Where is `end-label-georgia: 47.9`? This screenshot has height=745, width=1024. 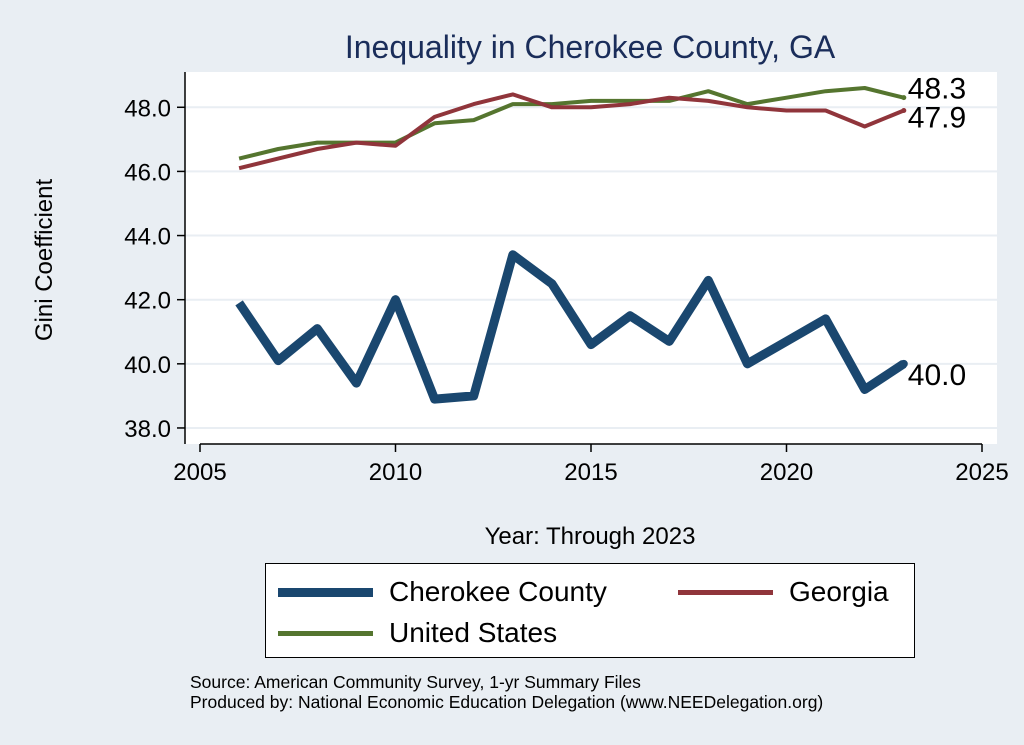
end-label-georgia: 47.9 is located at coordinates (937, 117).